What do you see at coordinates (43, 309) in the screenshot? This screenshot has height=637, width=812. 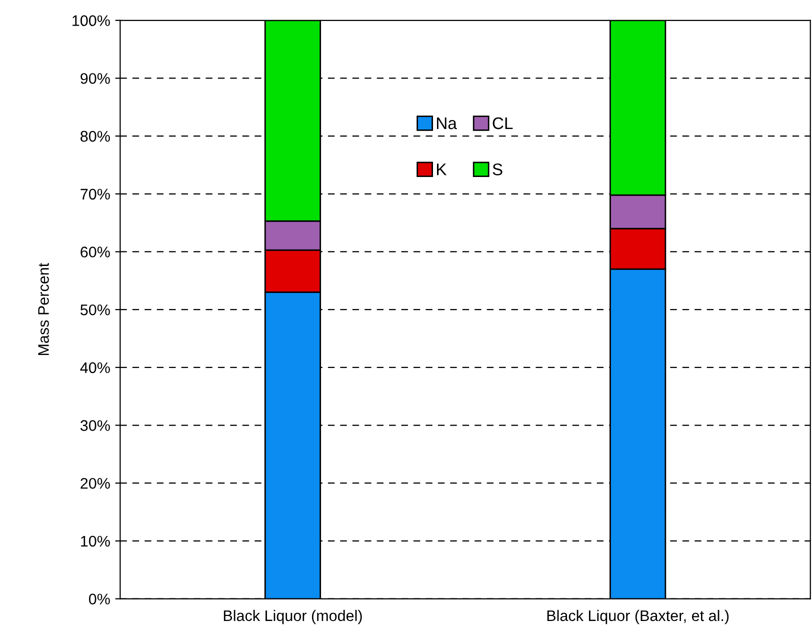 I see `y-axis-title: Mass Percent` at bounding box center [43, 309].